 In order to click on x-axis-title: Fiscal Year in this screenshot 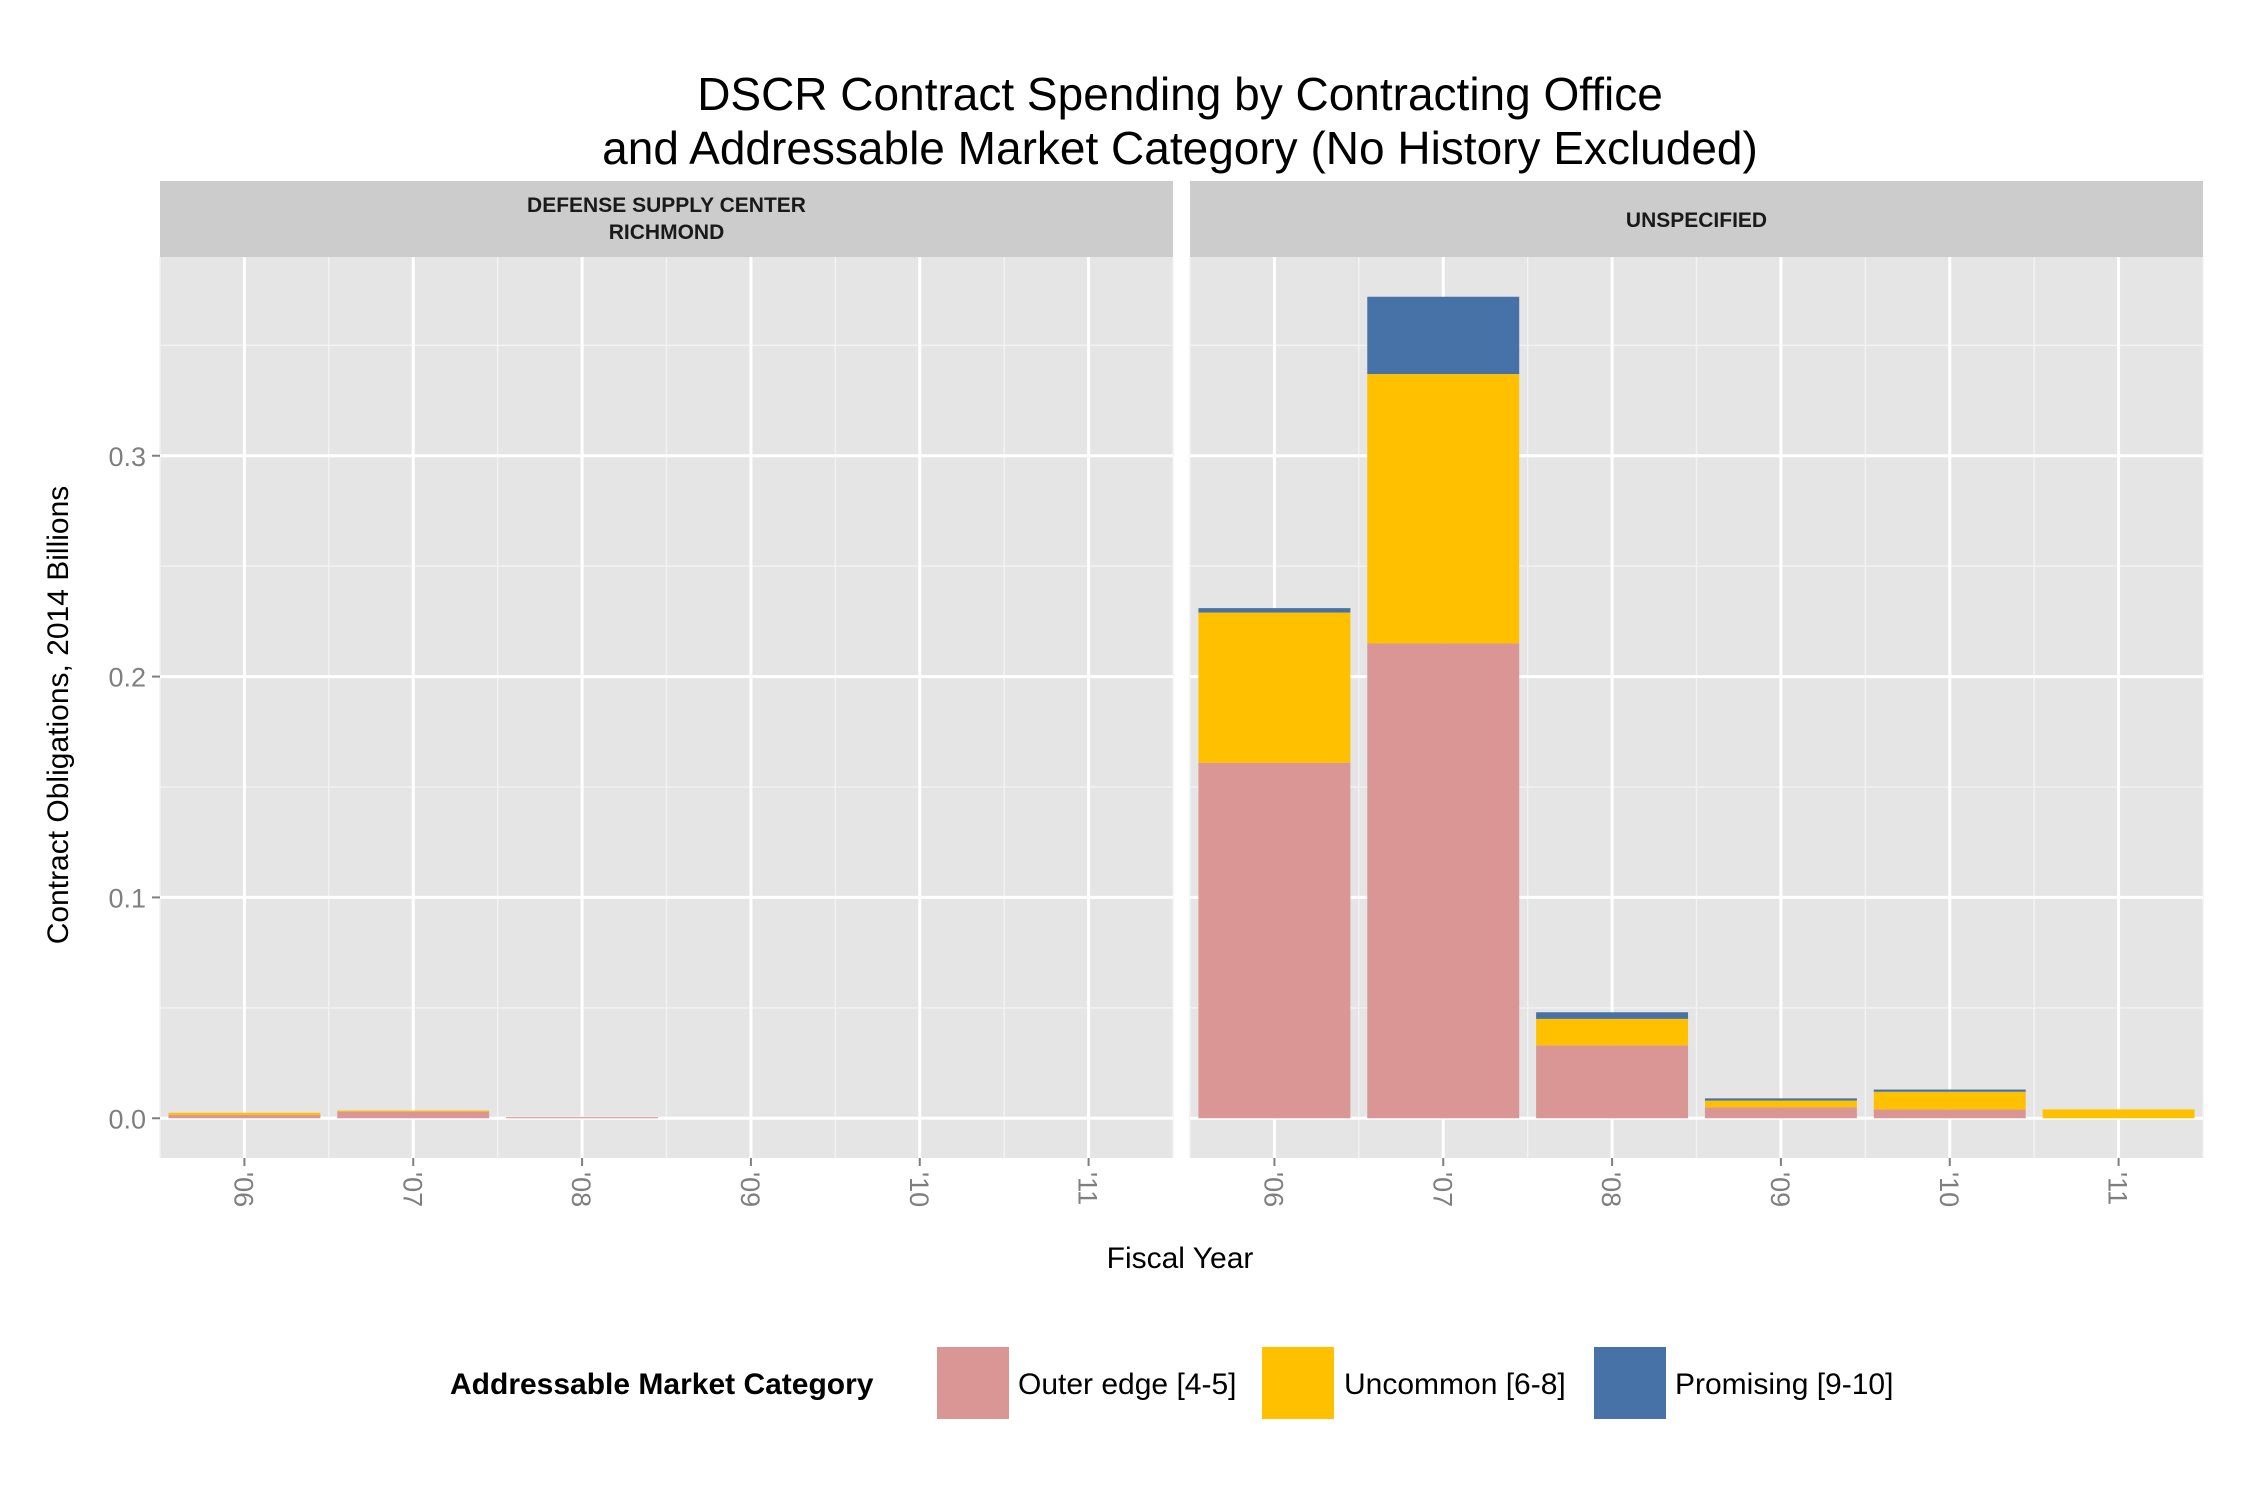, I will do `click(1180, 1258)`.